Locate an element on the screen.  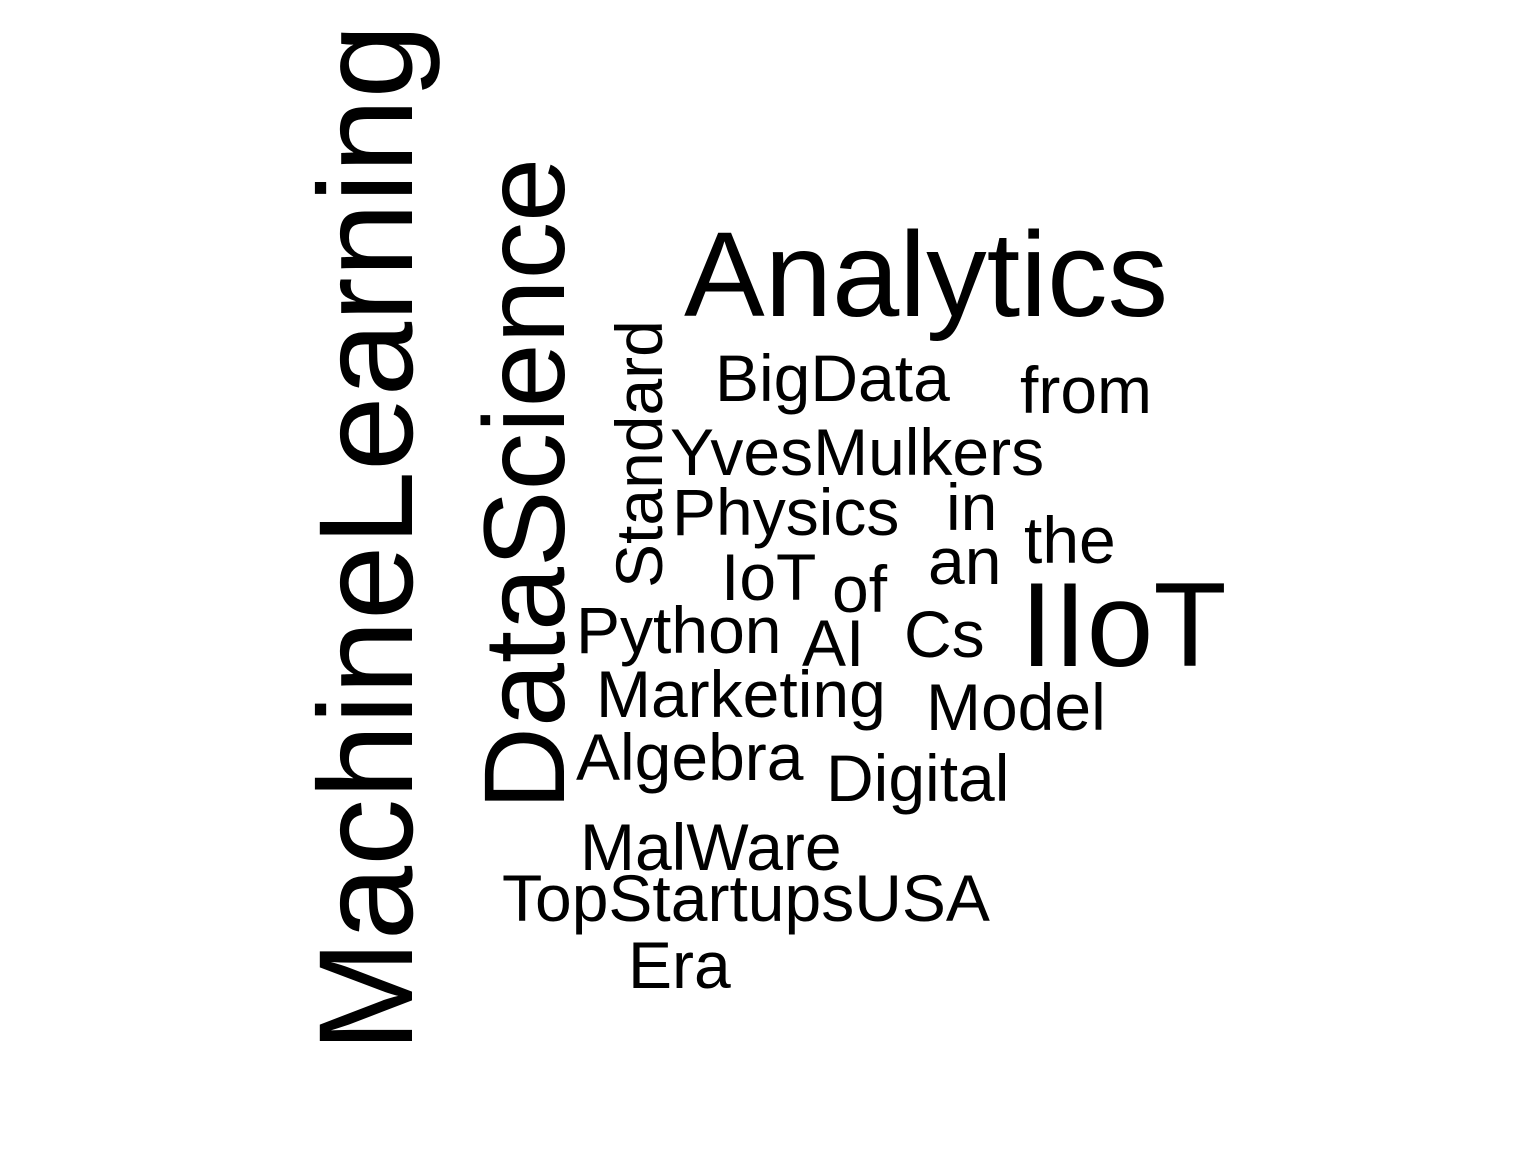
word-malware: MalWare is located at coordinates (711, 847).